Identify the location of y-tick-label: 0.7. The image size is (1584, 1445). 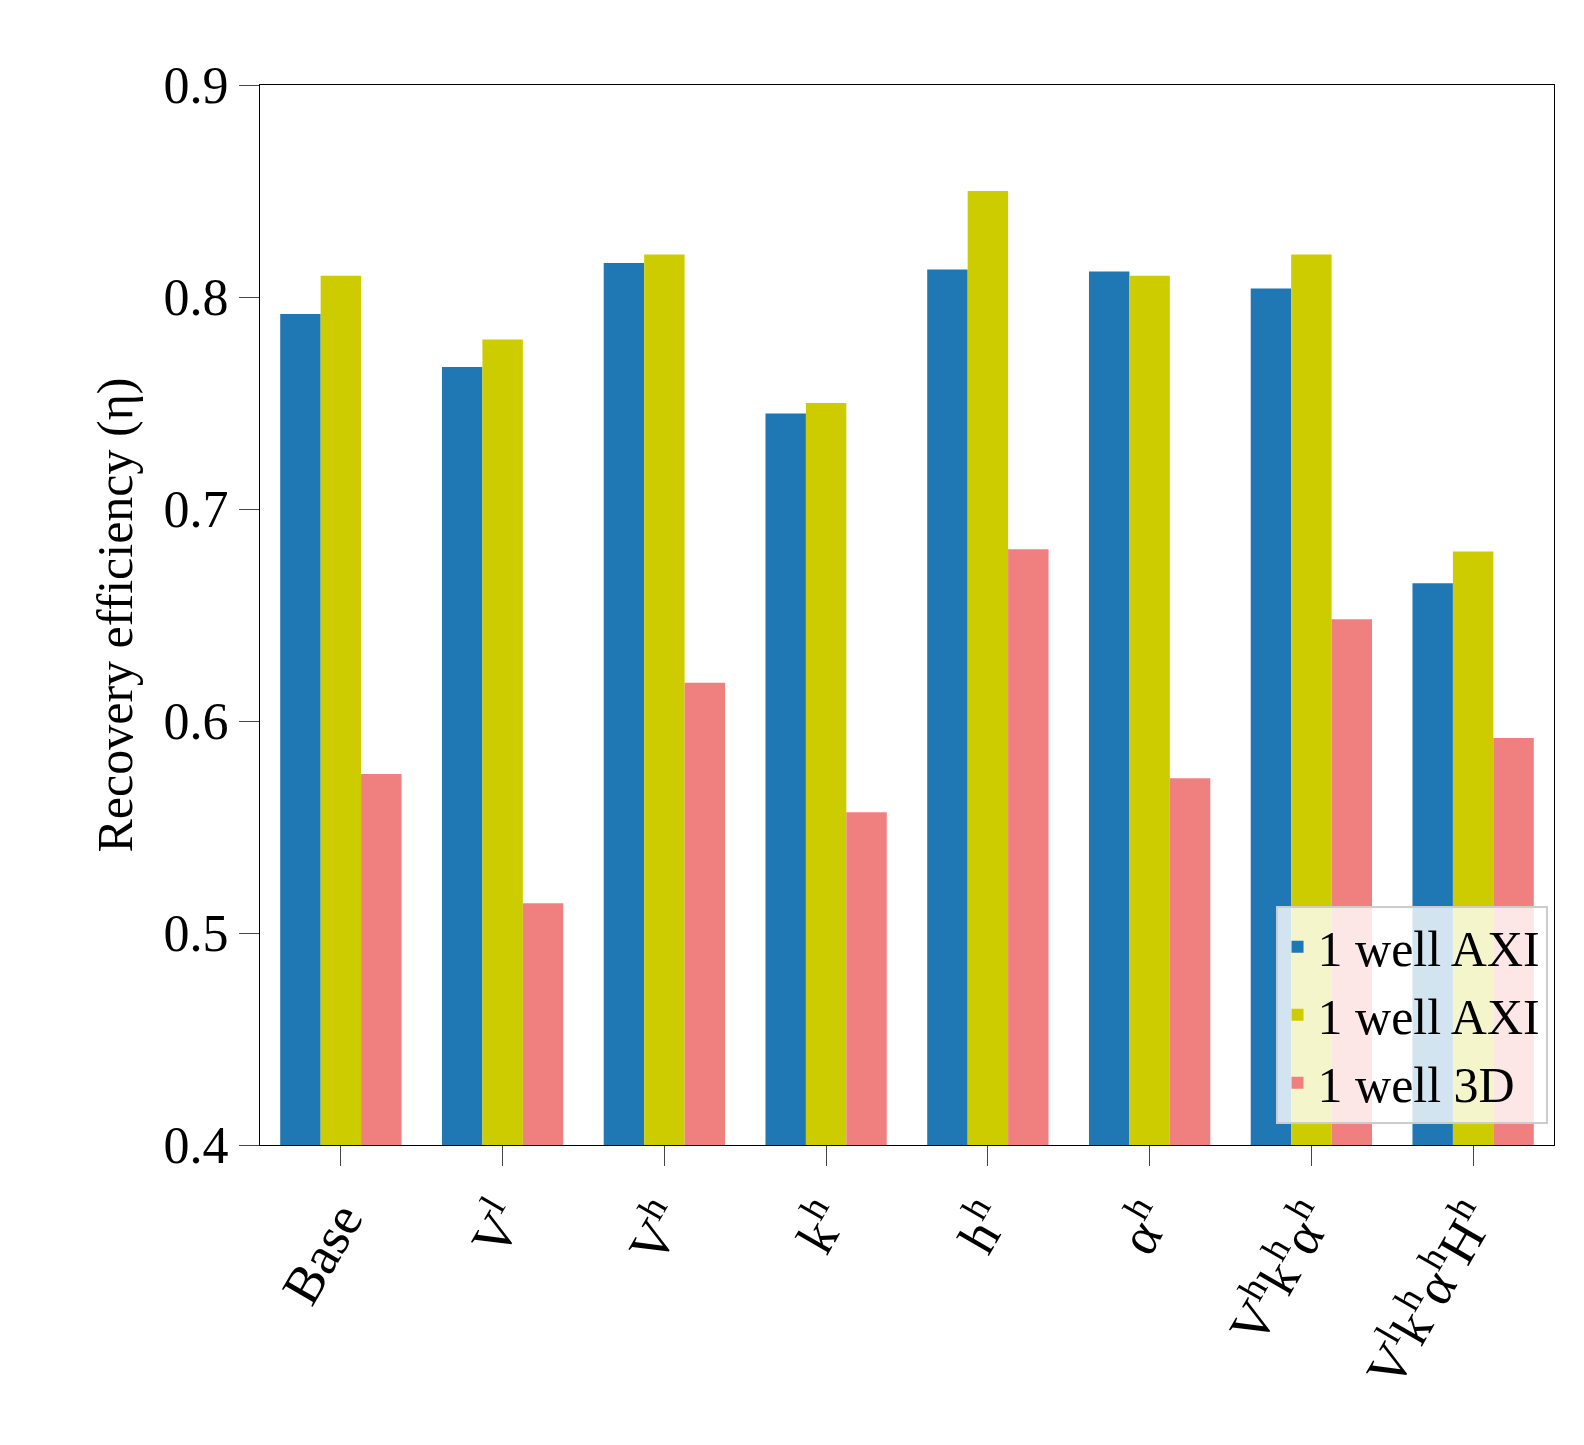
(196, 510).